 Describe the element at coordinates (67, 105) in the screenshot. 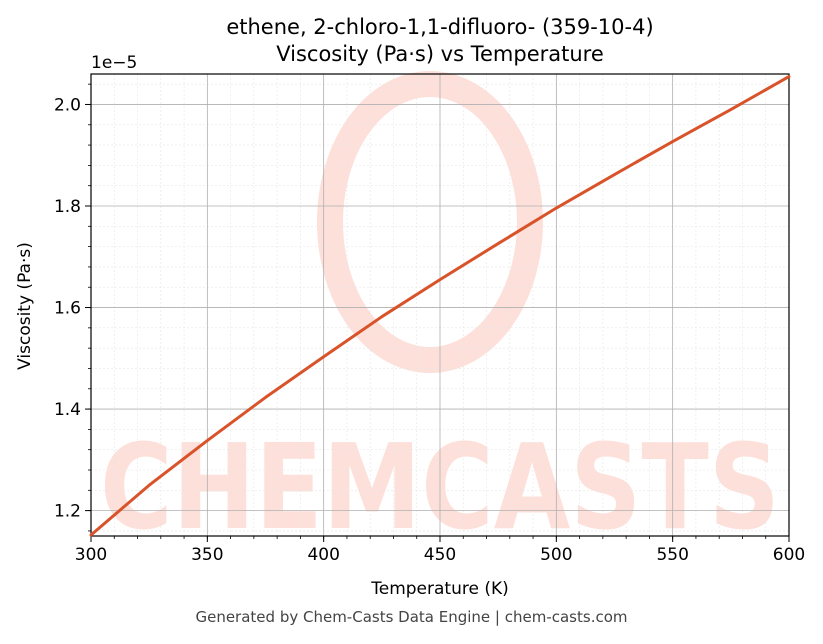

I see `y-tick-label: 2.0` at that location.